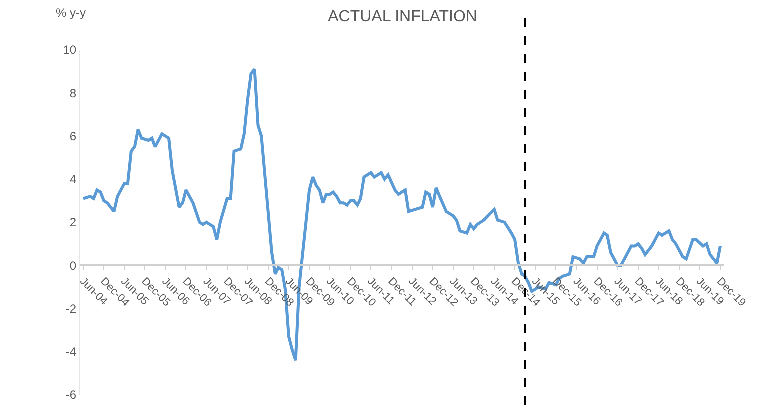 Image resolution: width=760 pixels, height=414 pixels. What do you see at coordinates (73, 93) in the screenshot?
I see `y-tick-label: 8` at bounding box center [73, 93].